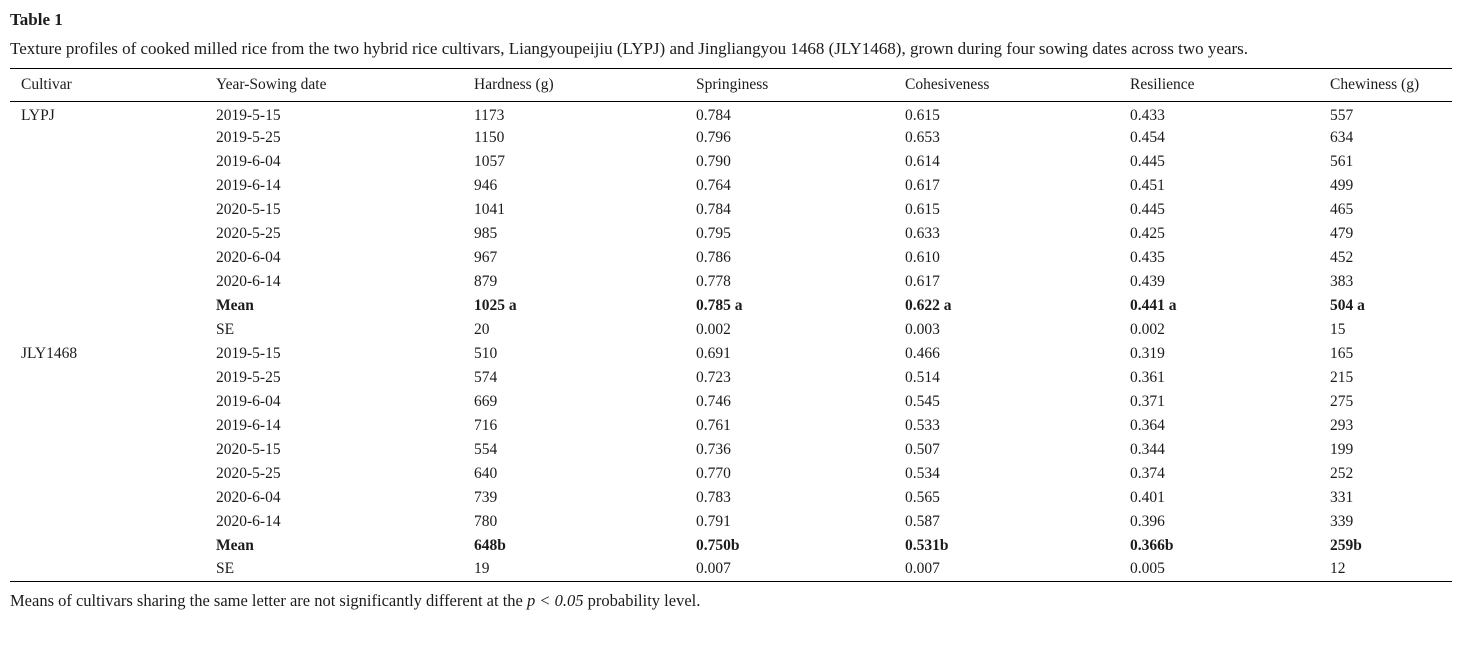 Image resolution: width=1462 pixels, height=659 pixels. Describe the element at coordinates (719, 305) in the screenshot. I see `table-cell: 0.785 a` at that location.